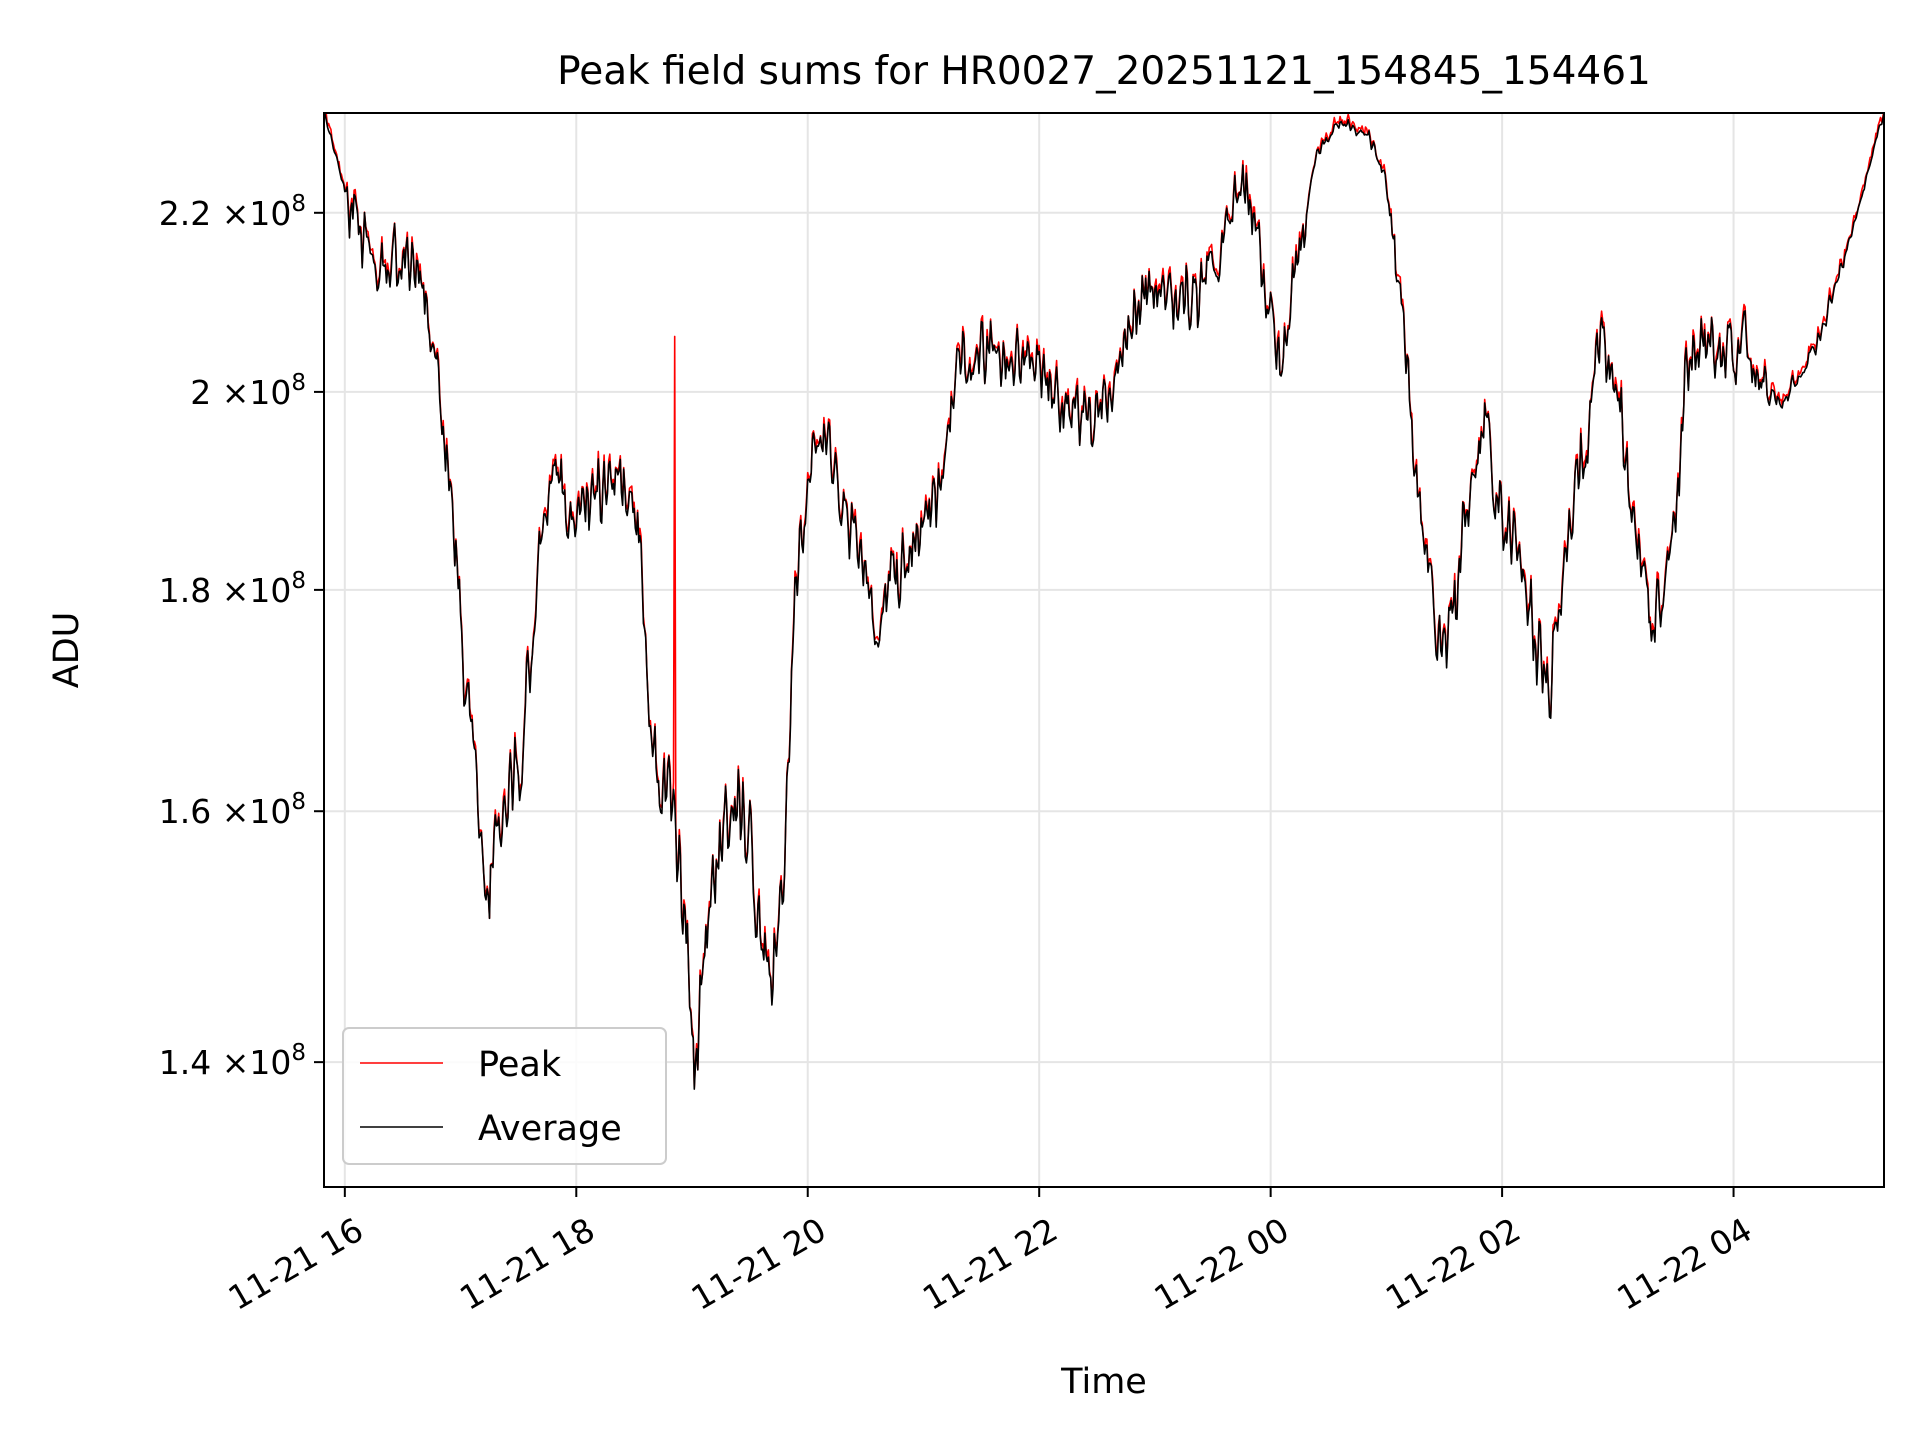  Describe the element at coordinates (1103, 1382) in the screenshot. I see `x-axis-label: Time` at that location.